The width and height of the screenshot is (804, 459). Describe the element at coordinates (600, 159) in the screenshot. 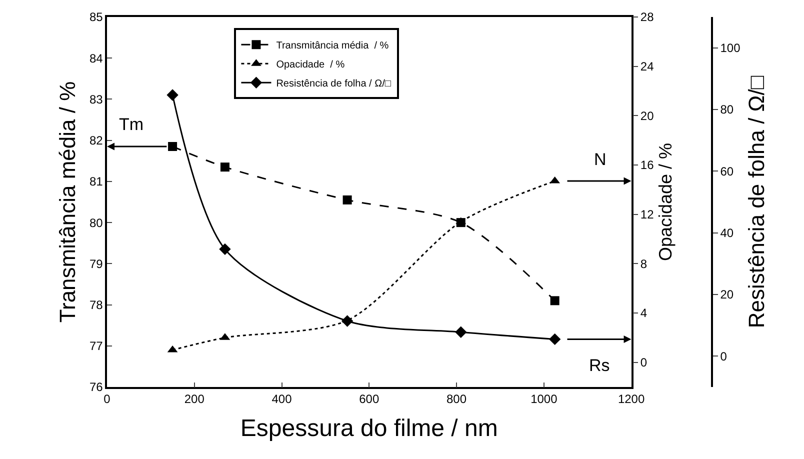

I see `annotation: N` at that location.